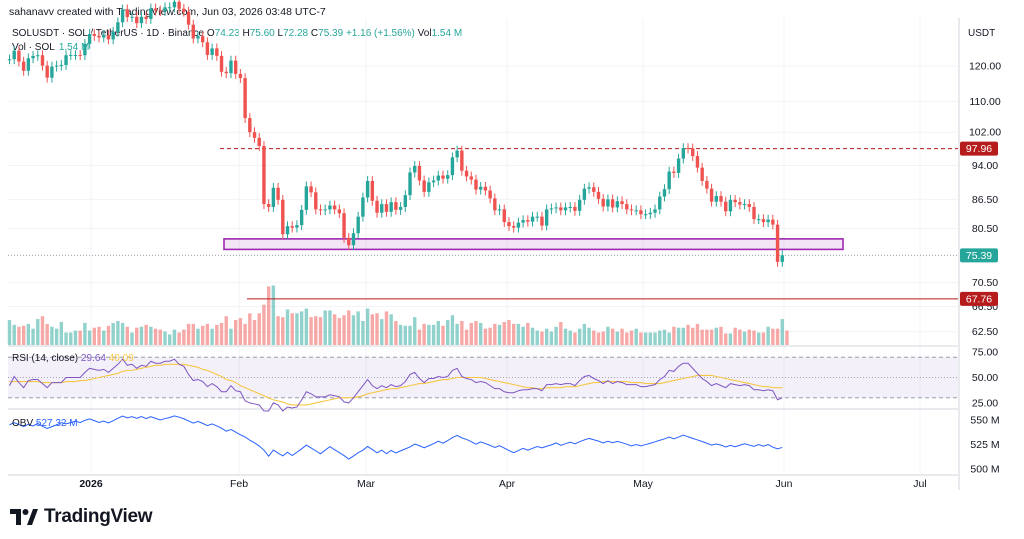  I want to click on price-tag-75.39, so click(979, 255).